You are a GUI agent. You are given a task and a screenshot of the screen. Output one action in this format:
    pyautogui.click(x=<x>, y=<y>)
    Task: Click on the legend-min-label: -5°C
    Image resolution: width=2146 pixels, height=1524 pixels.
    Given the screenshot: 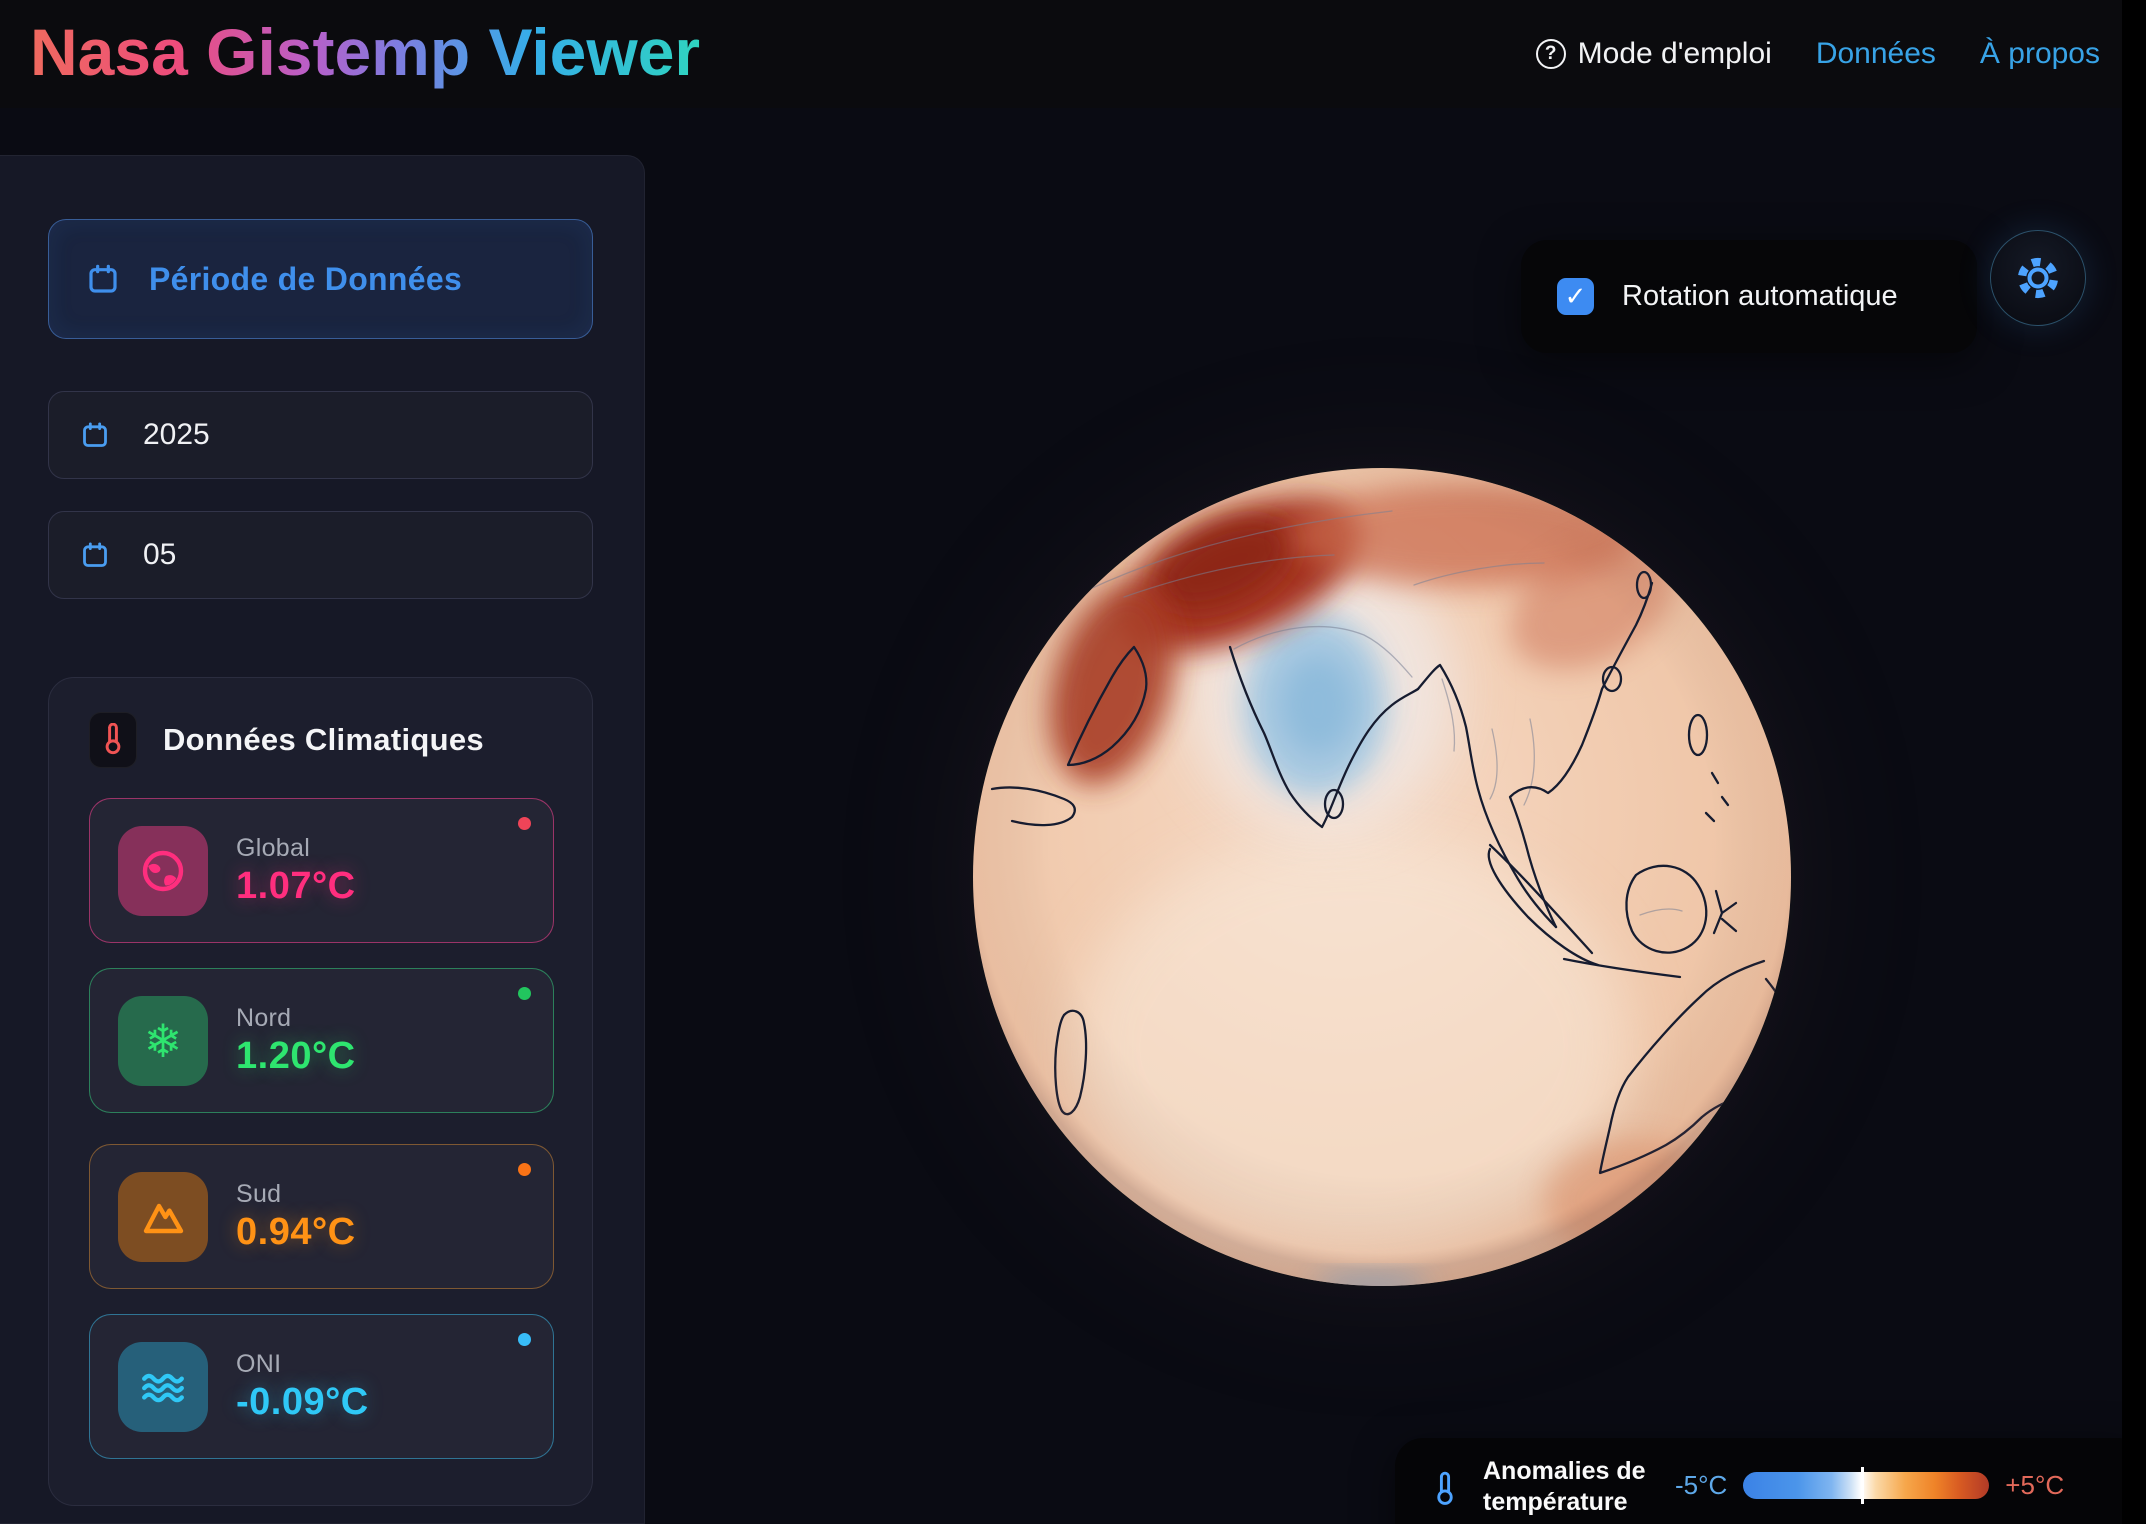 What is the action you would take?
    pyautogui.click(x=1701, y=1485)
    